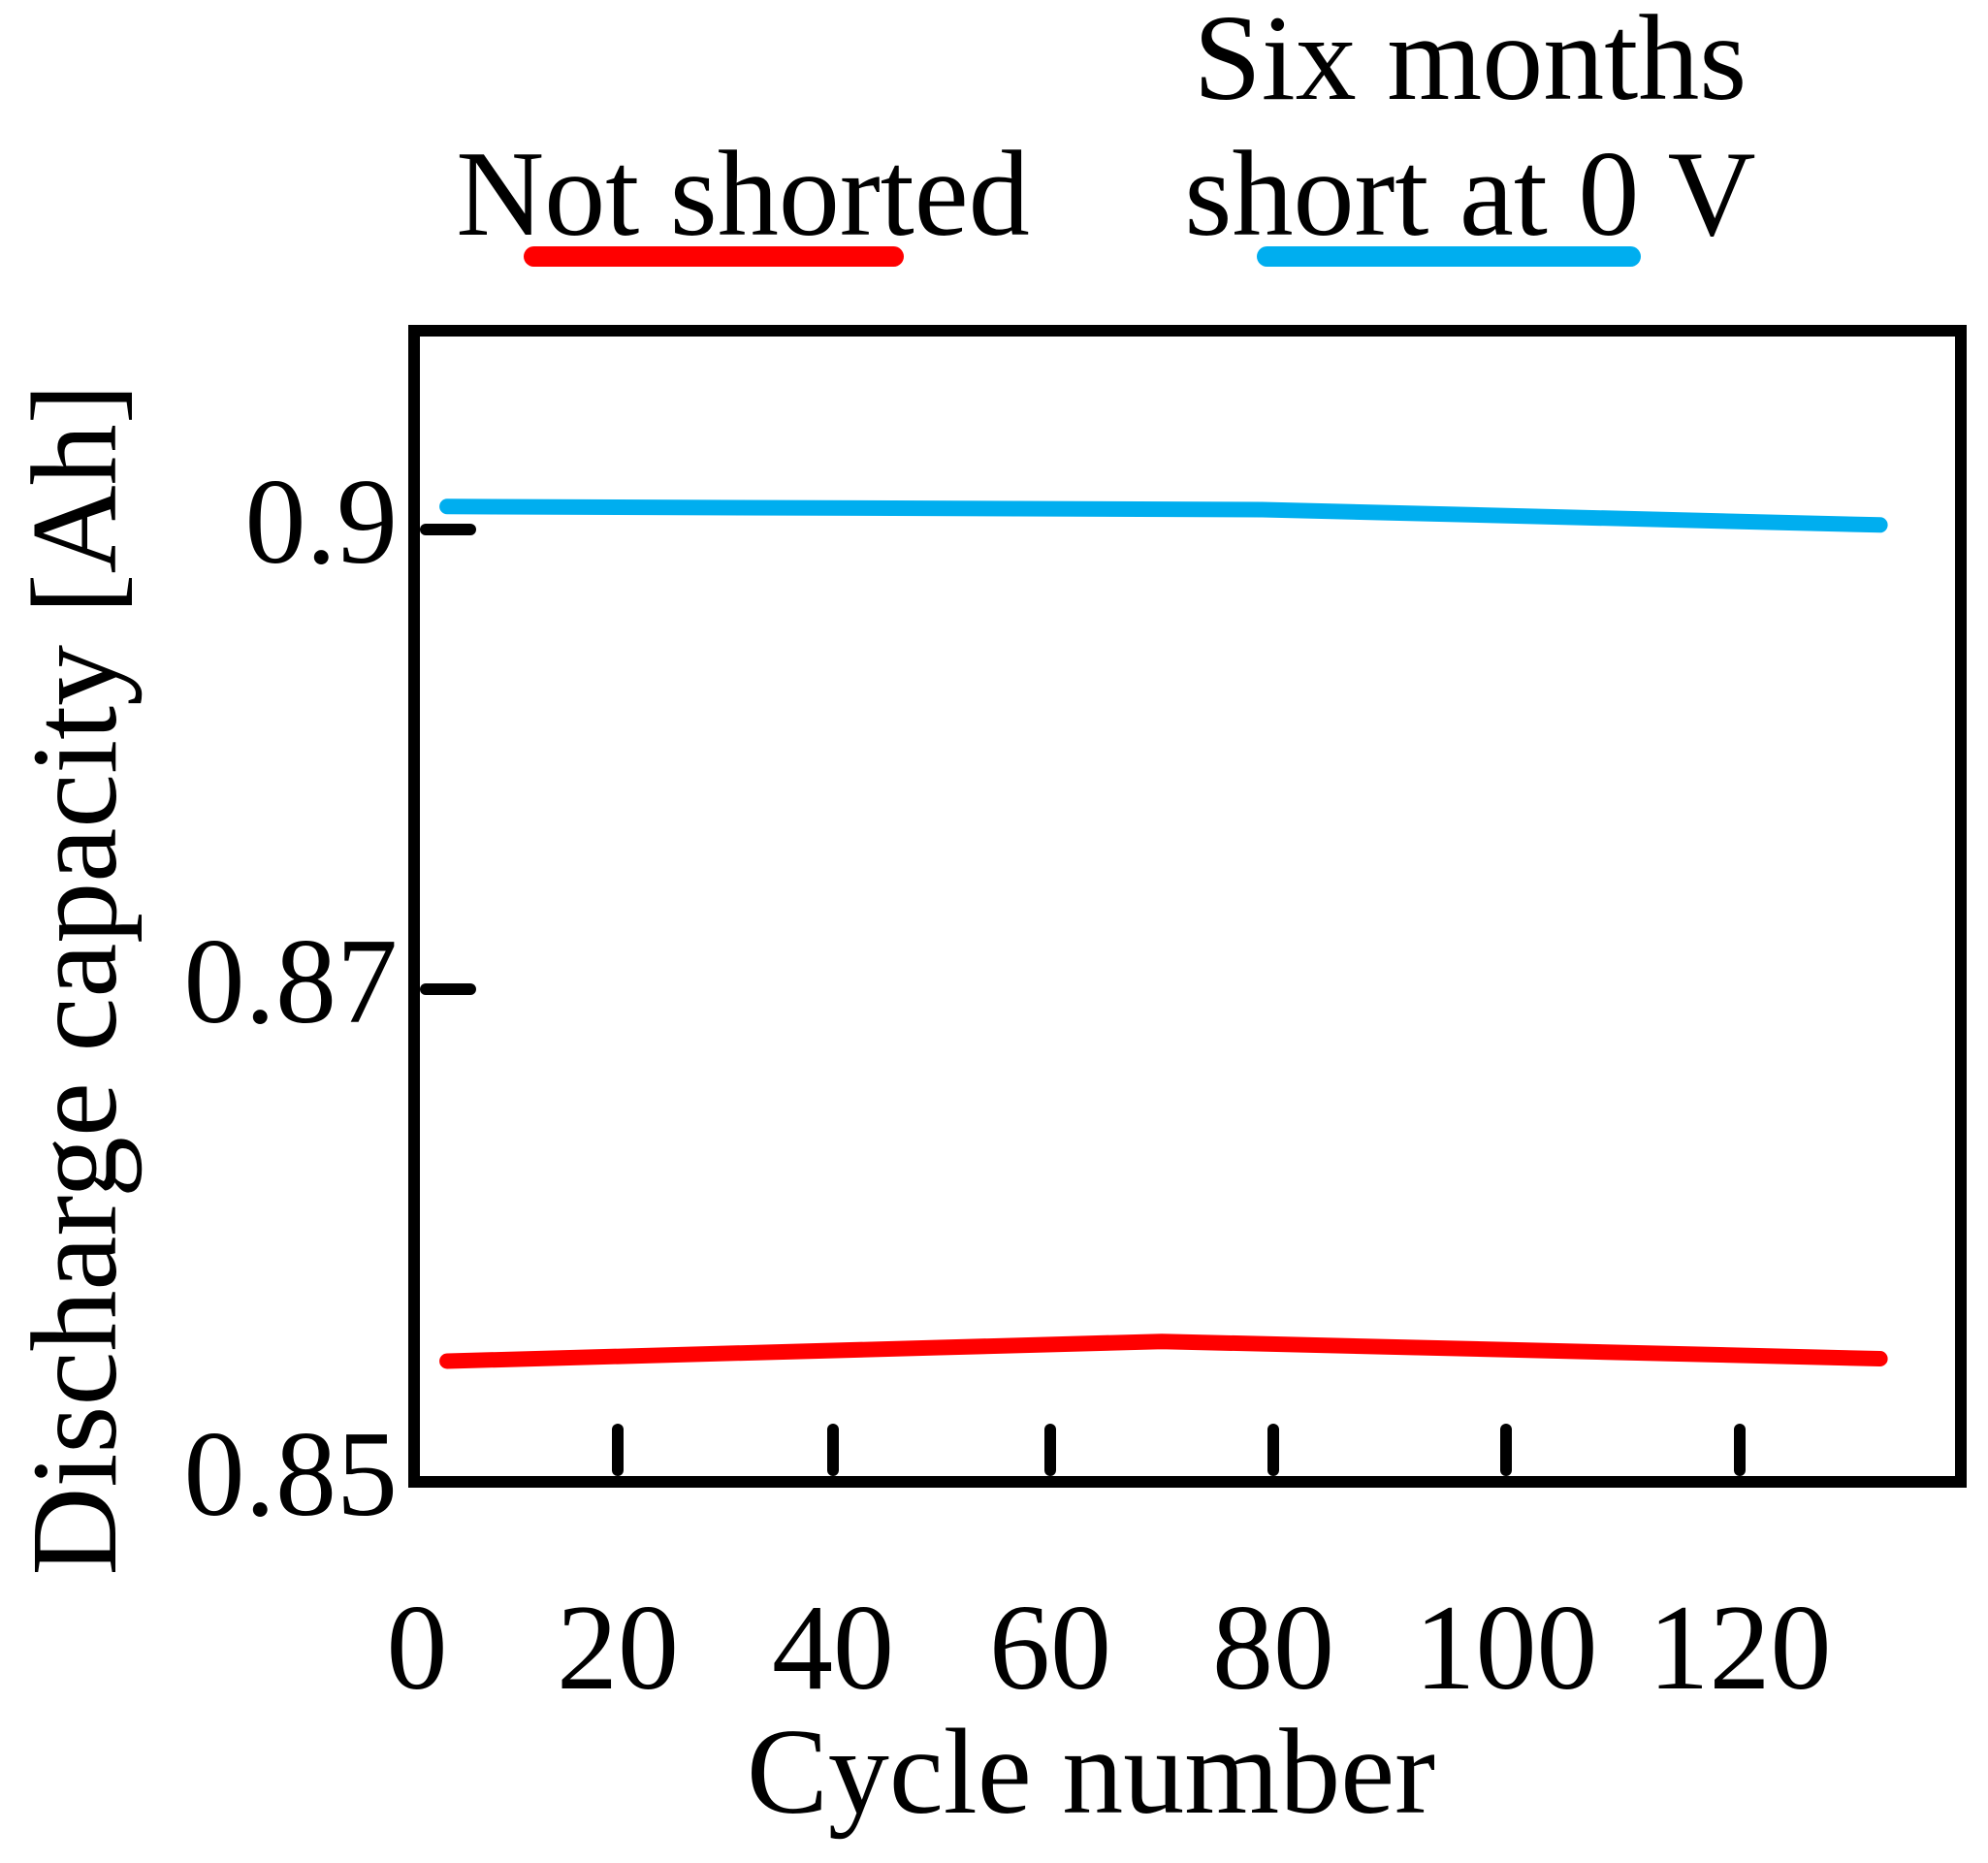  I want to click on legend-swatch-not-shorted-line, so click(714, 256).